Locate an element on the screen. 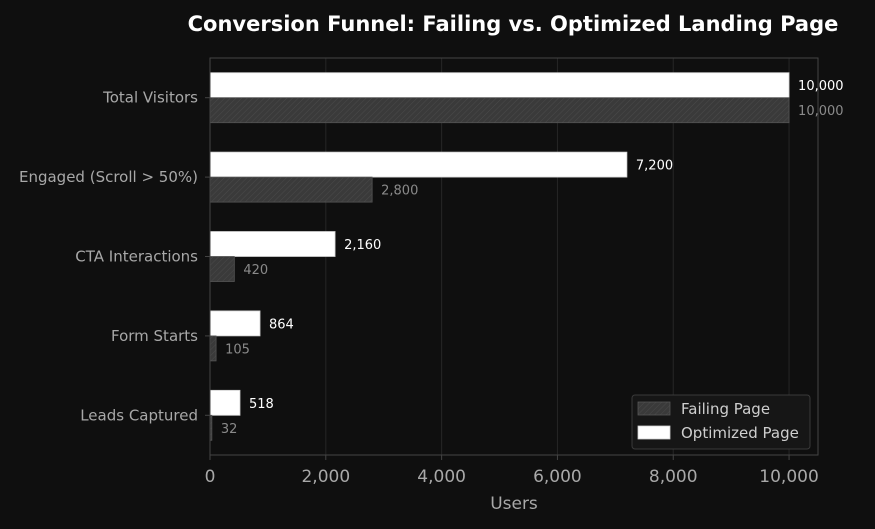 Image resolution: width=875 pixels, height=529 pixels. legend-label-optimized: Optimized Page is located at coordinates (740, 433).